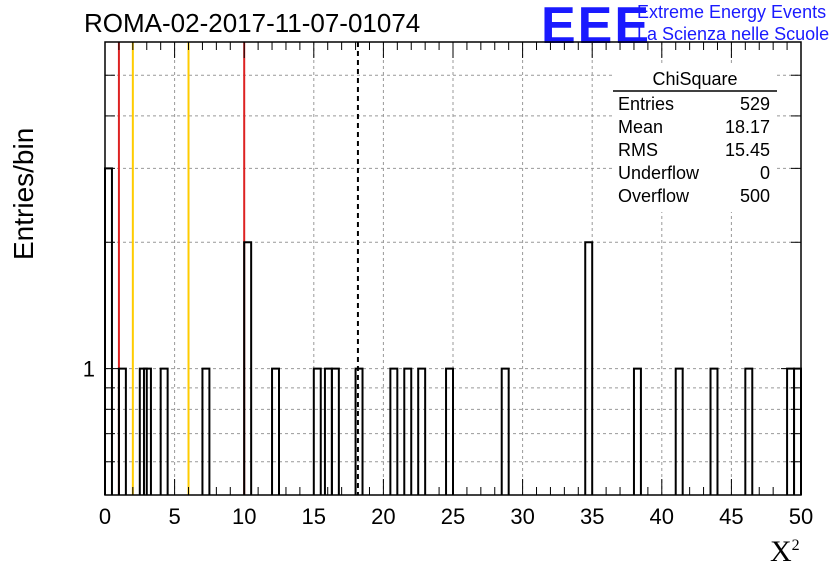 This screenshot has height=572, width=836. Describe the element at coordinates (654, 196) in the screenshot. I see `stats-row-label: Overflow` at that location.